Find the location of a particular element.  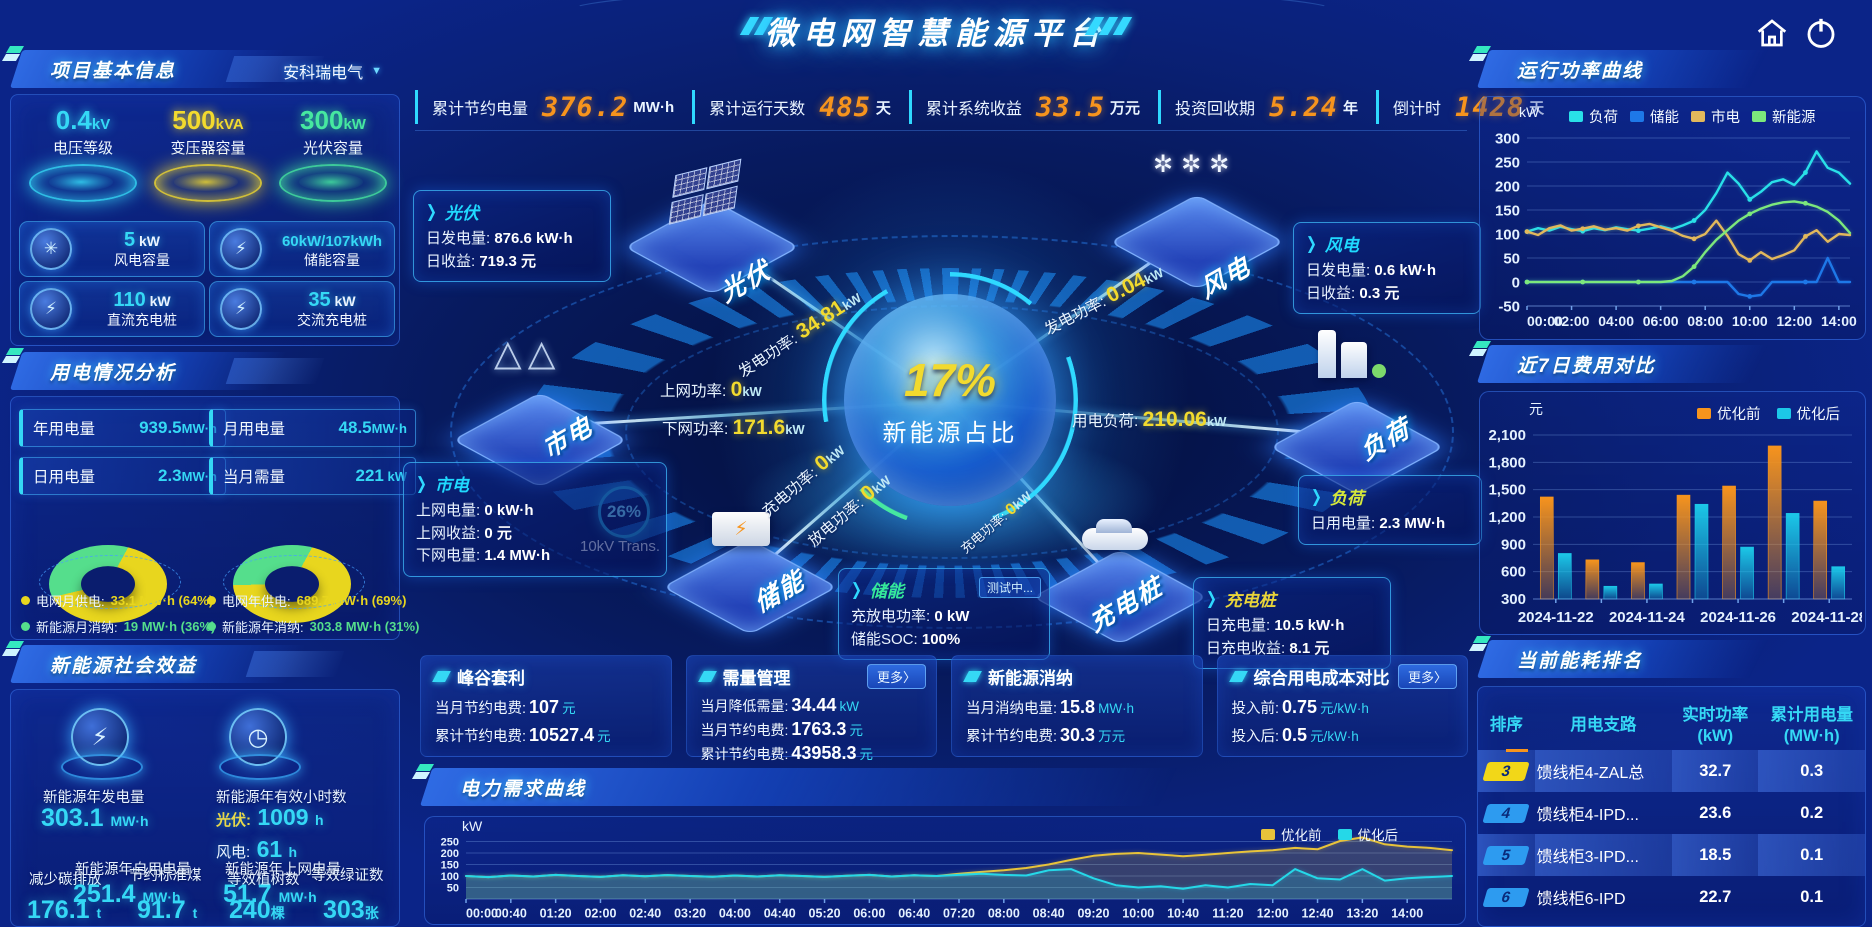

donut-legend-item: 电网年供电: 689.7 MW·h (69%) is located at coordinates (313, 600).